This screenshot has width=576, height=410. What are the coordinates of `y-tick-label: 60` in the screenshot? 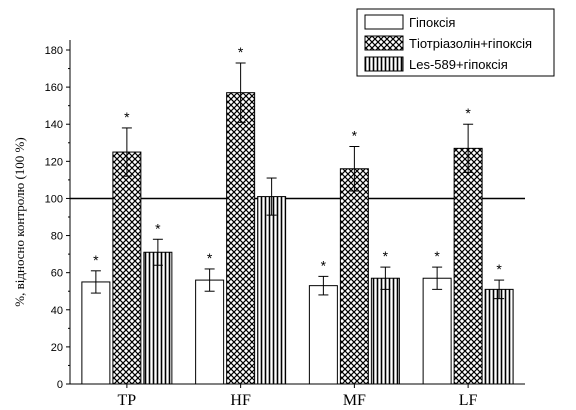 It's located at (57, 274).